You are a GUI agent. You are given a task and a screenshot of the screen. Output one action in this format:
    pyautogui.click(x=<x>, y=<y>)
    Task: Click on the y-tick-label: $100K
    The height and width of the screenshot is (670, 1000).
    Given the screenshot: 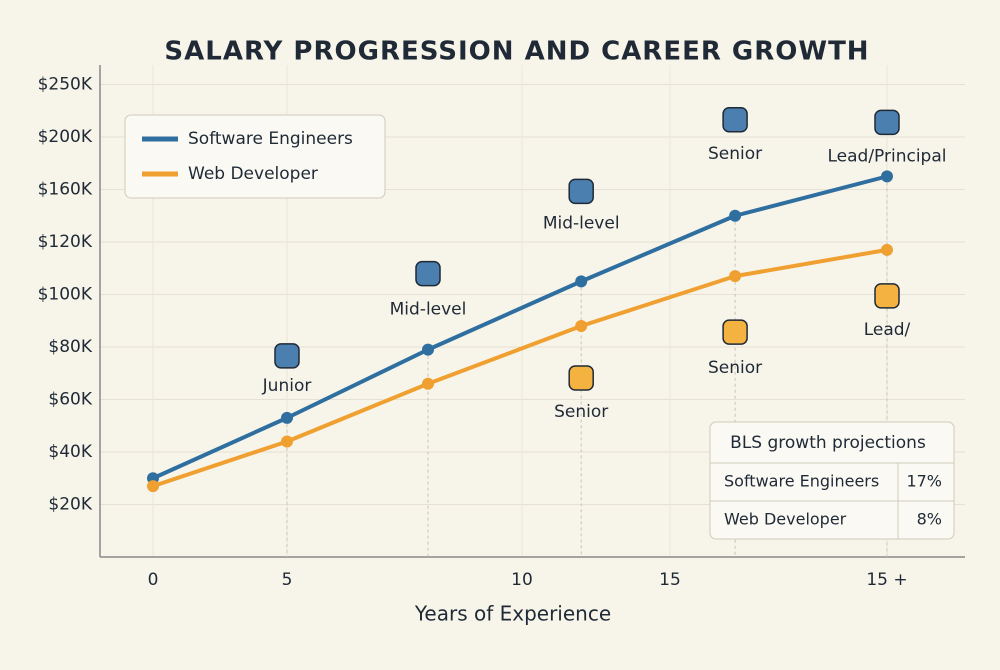 What is the action you would take?
    pyautogui.click(x=65, y=295)
    